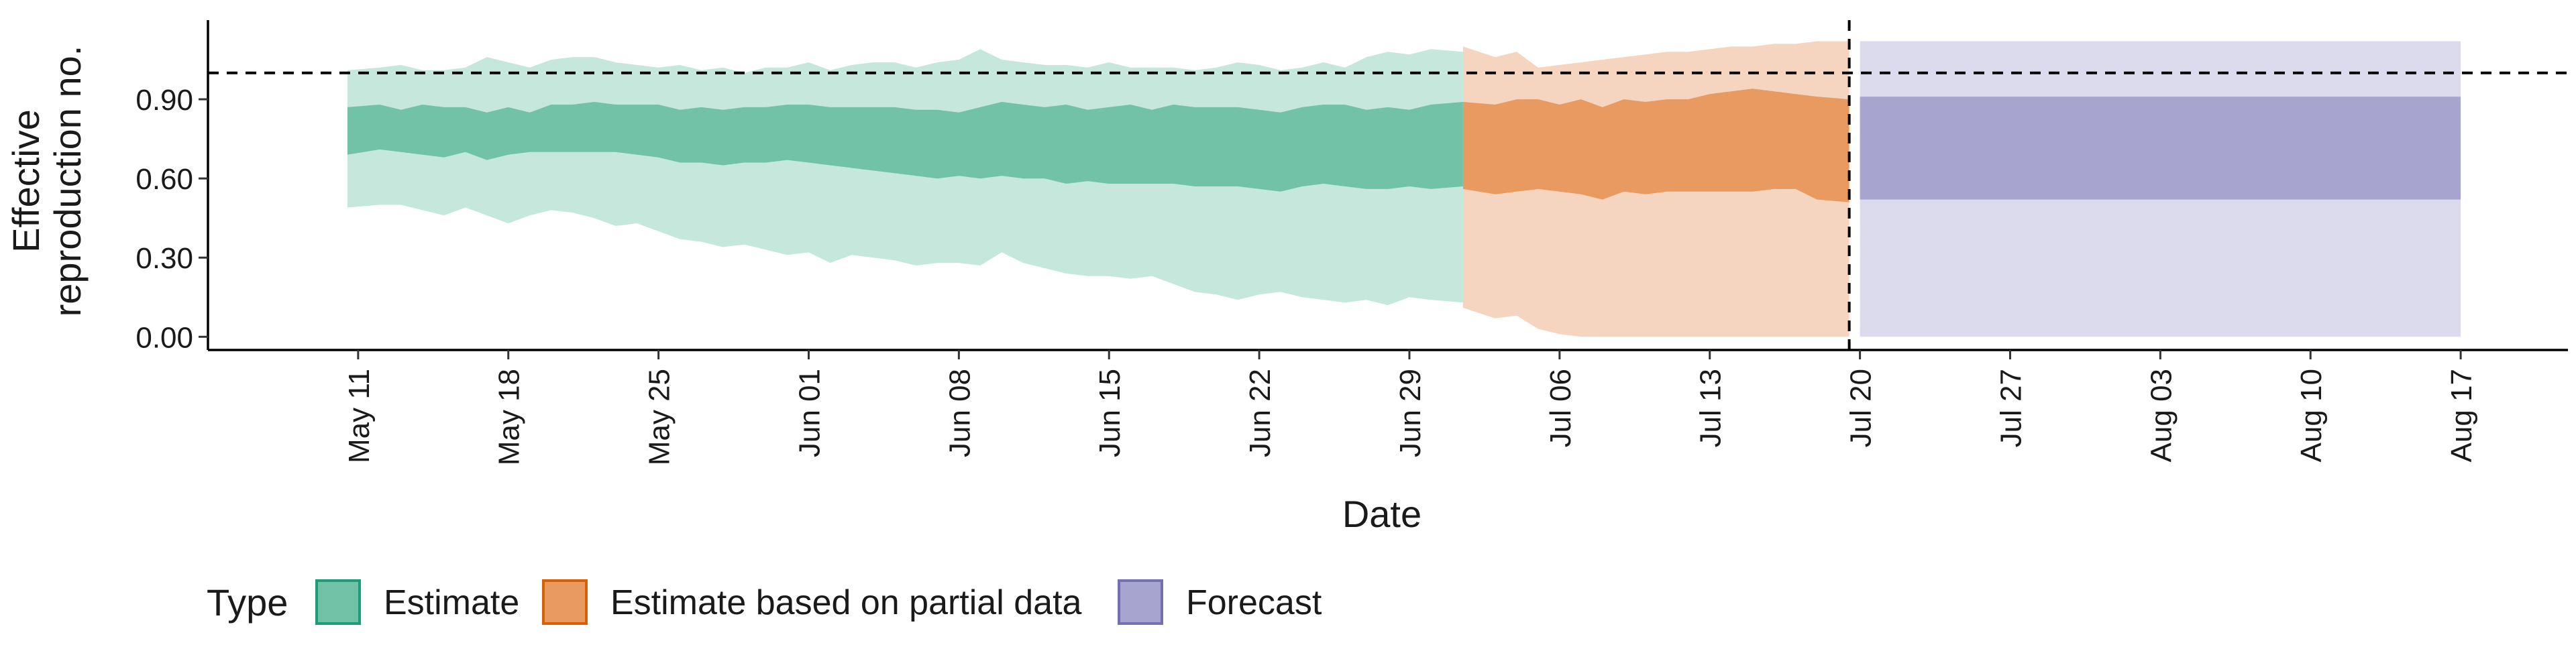  Describe the element at coordinates (338, 602) in the screenshot. I see `legend-key-estimate` at that location.